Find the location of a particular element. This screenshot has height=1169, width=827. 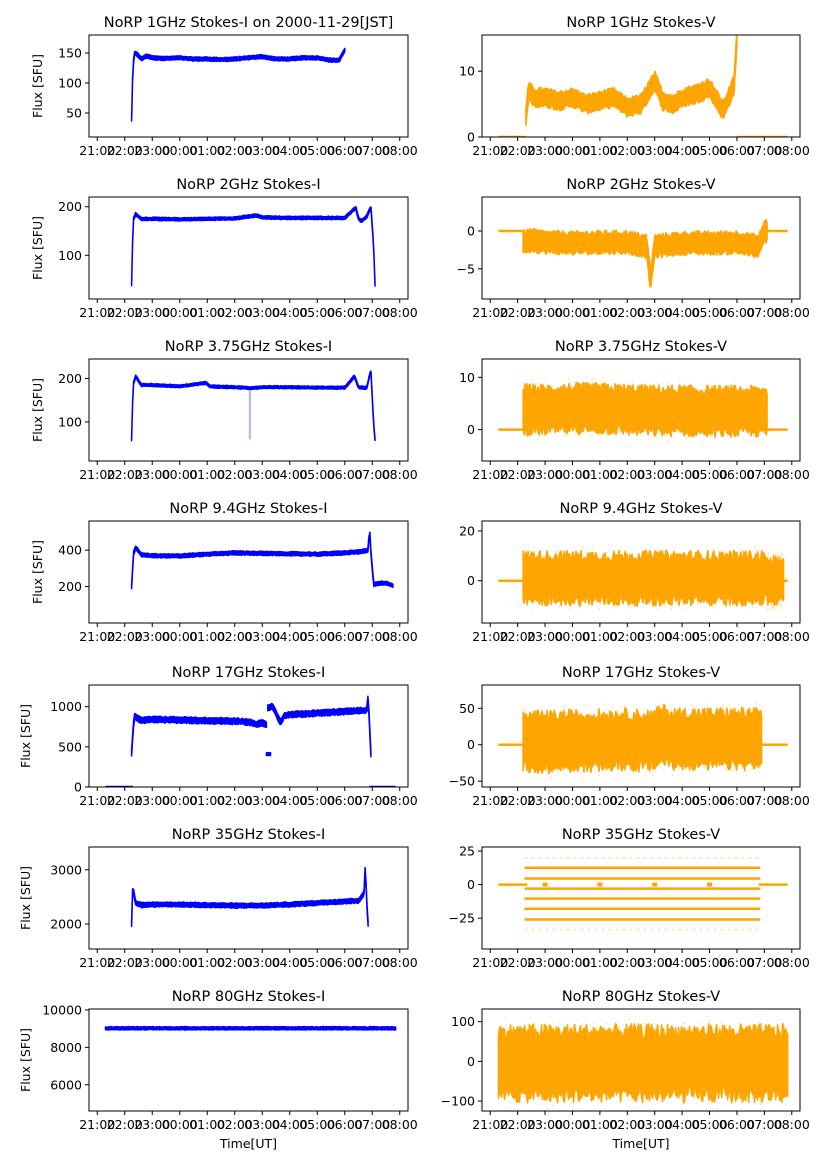

y-axis-label: Flux [SFU] is located at coordinates (25, 736).